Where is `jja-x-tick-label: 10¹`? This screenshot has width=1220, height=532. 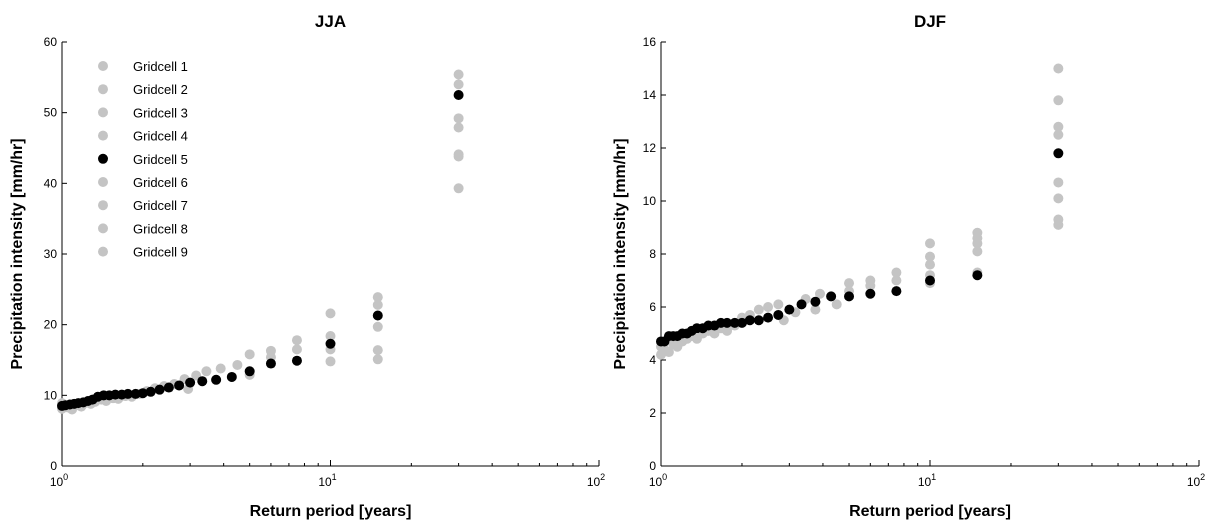 jja-x-tick-label: 10¹ is located at coordinates (327, 480).